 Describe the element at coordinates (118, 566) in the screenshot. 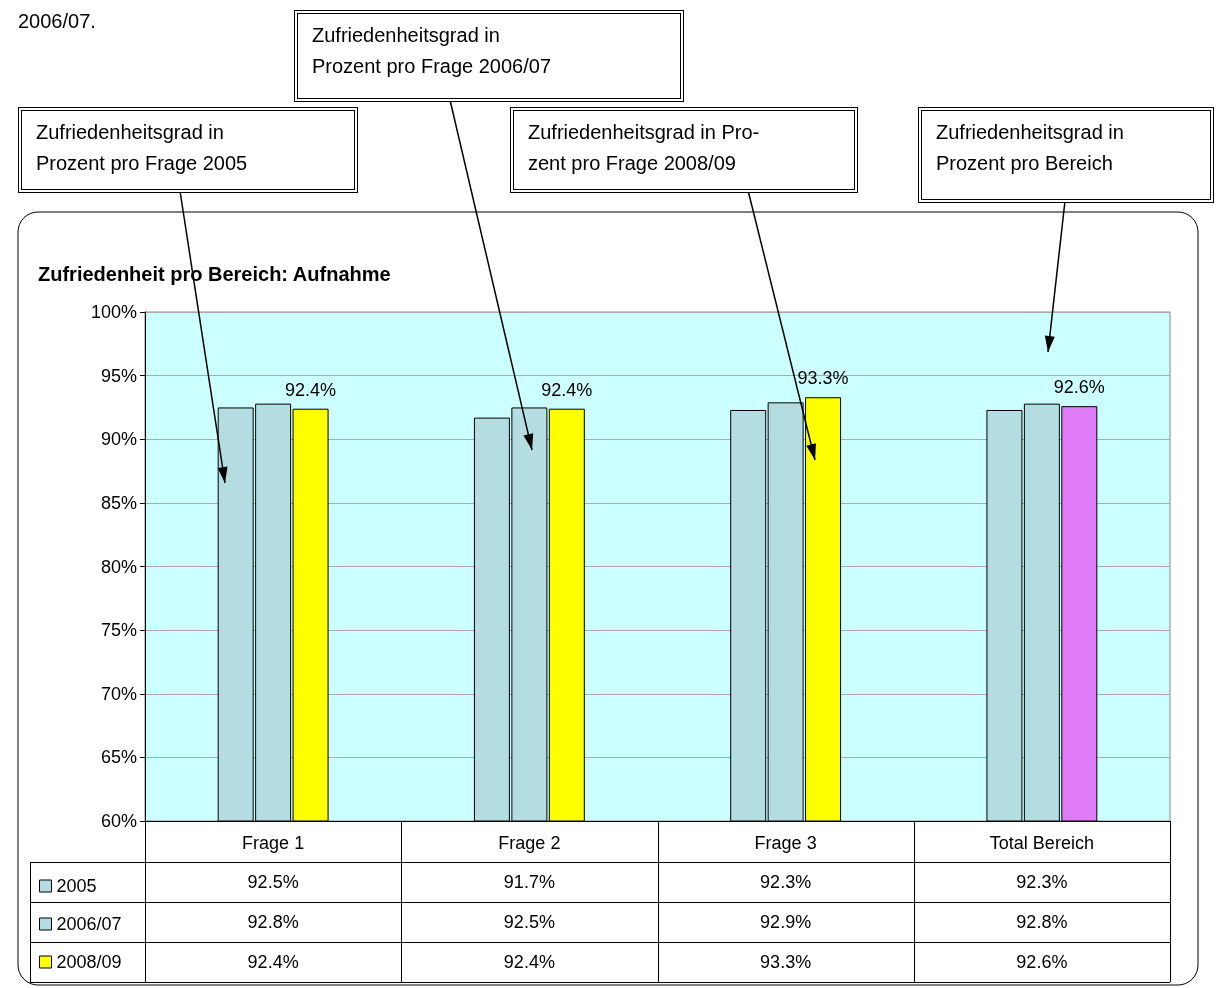

I see `y-tick-label: 80%` at that location.